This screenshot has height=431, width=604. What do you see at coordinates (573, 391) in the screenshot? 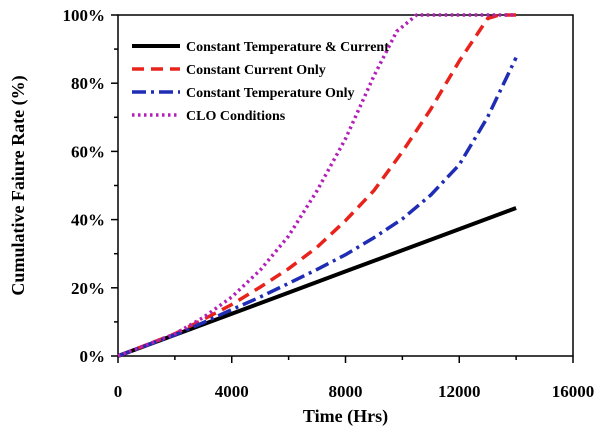
I see `x-tick-label: 16000` at bounding box center [573, 391].